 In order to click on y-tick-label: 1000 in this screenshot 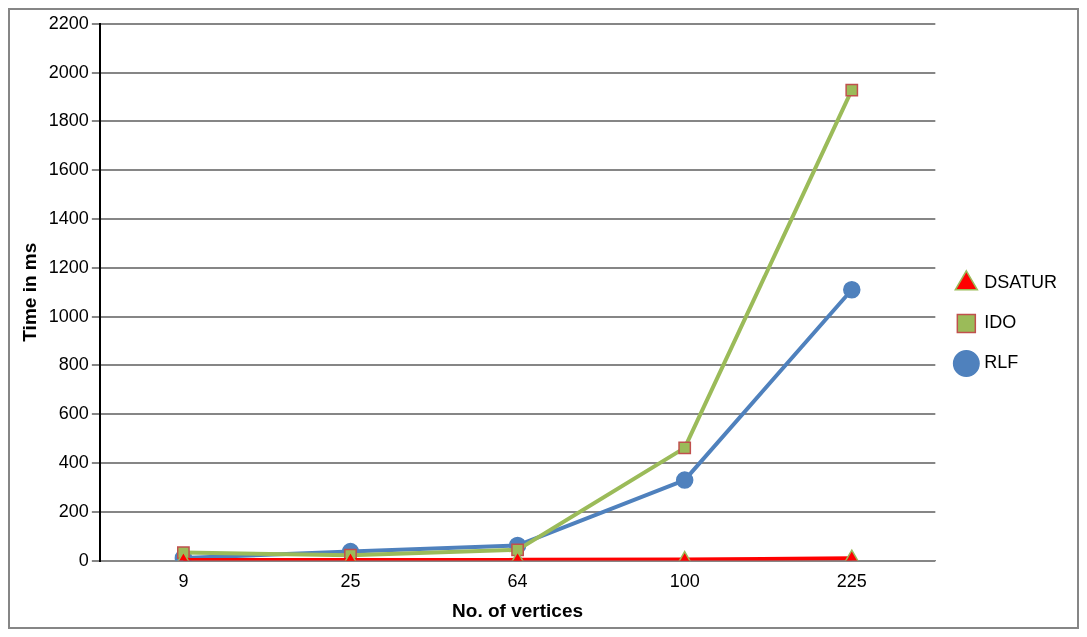, I will do `click(68, 315)`.